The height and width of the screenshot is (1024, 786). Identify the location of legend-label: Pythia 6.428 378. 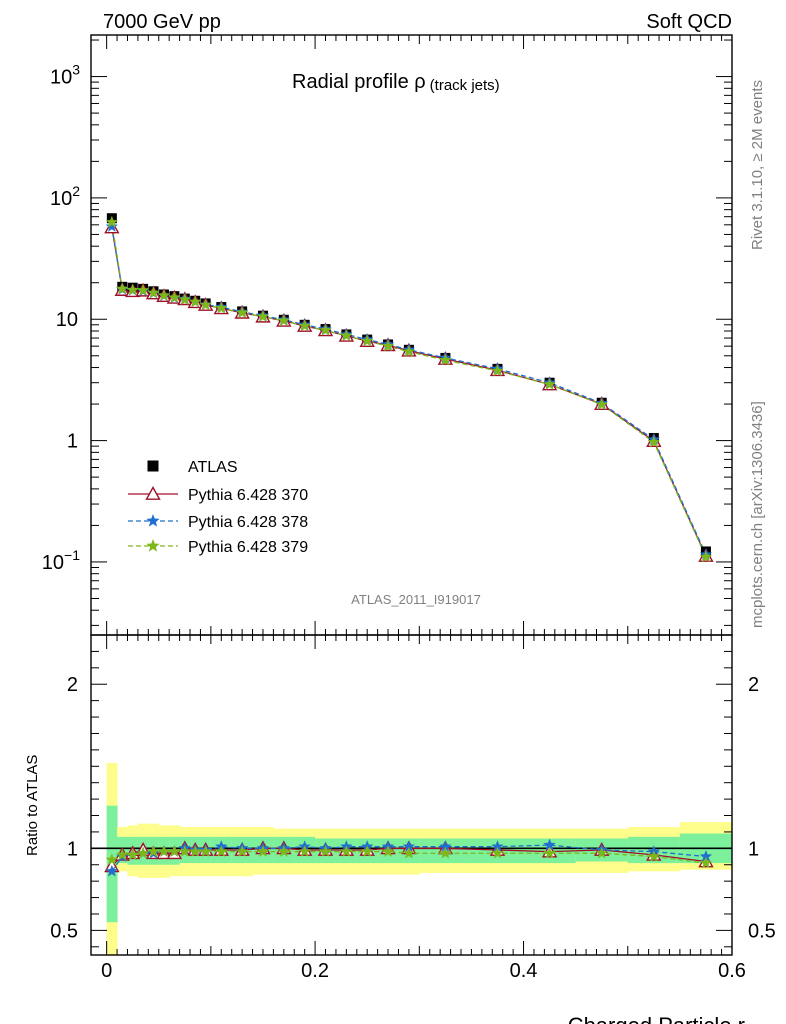
(248, 522).